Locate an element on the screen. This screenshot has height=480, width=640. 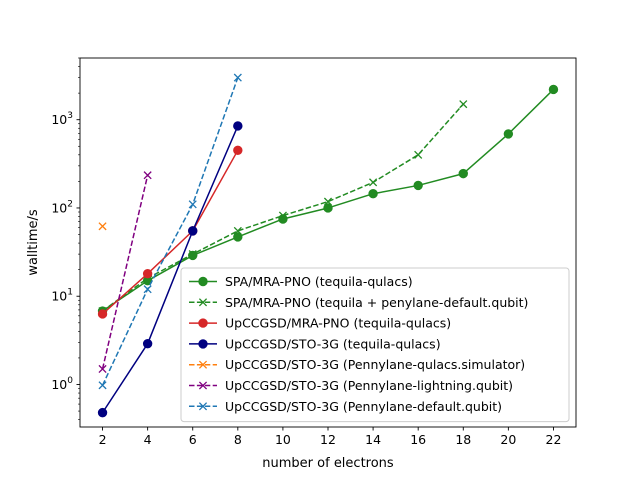
series-2-point-9-stroke-b is located at coordinates (463, 104).